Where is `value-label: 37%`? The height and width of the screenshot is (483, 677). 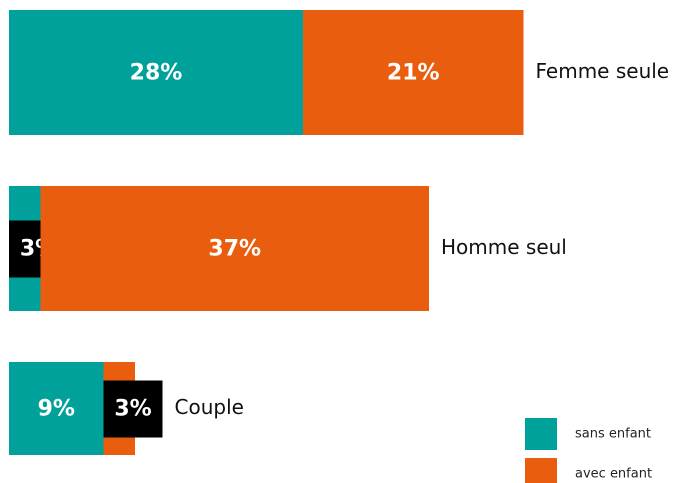
value-label: 37% is located at coordinates (234, 249).